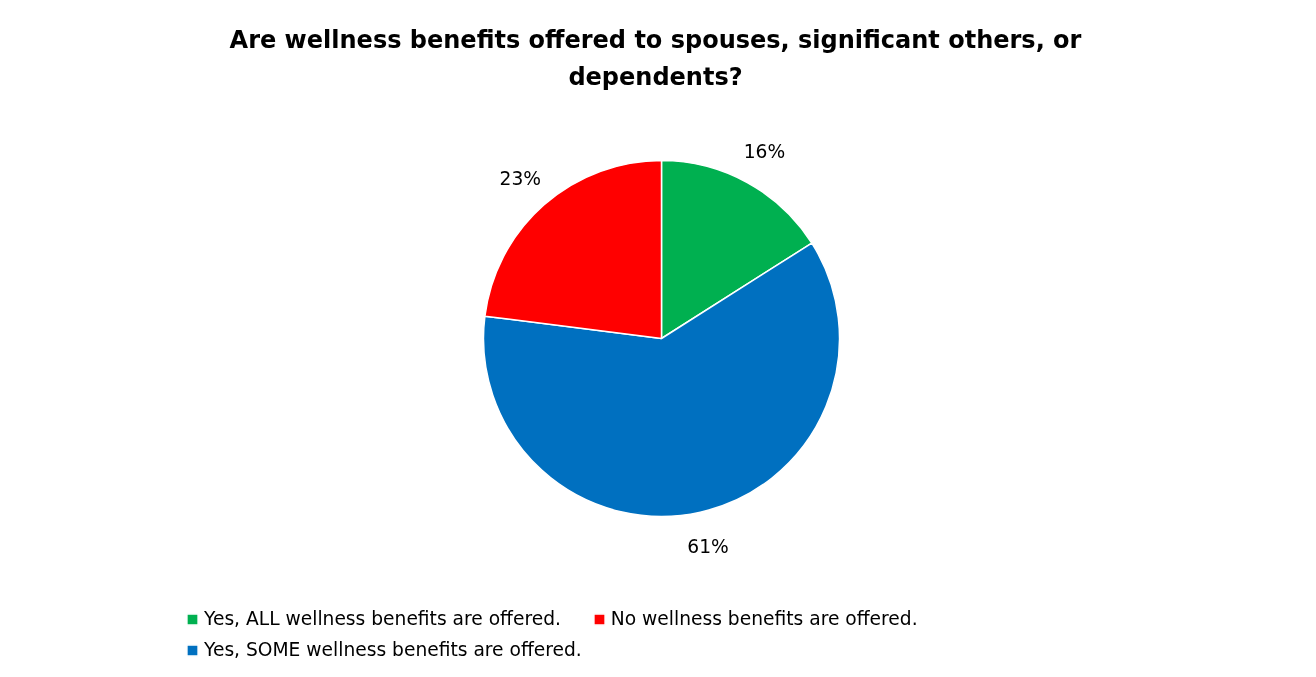 This screenshot has height=677, width=1316. Describe the element at coordinates (655, 58) in the screenshot. I see `chart-title: Are wellness benefits offered to spouses, significant others, or dependents?` at that location.